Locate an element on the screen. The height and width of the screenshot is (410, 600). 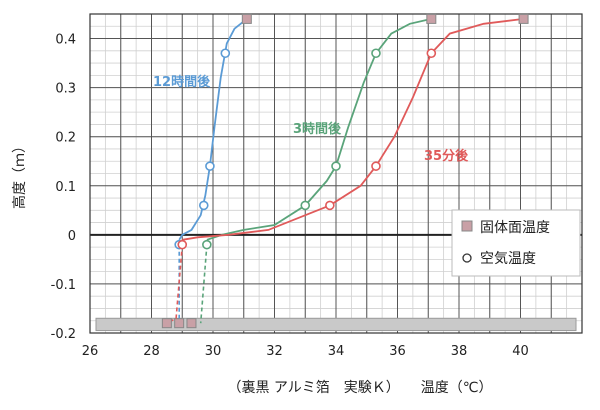
x-tick-label: 36 is located at coordinates (397, 351).